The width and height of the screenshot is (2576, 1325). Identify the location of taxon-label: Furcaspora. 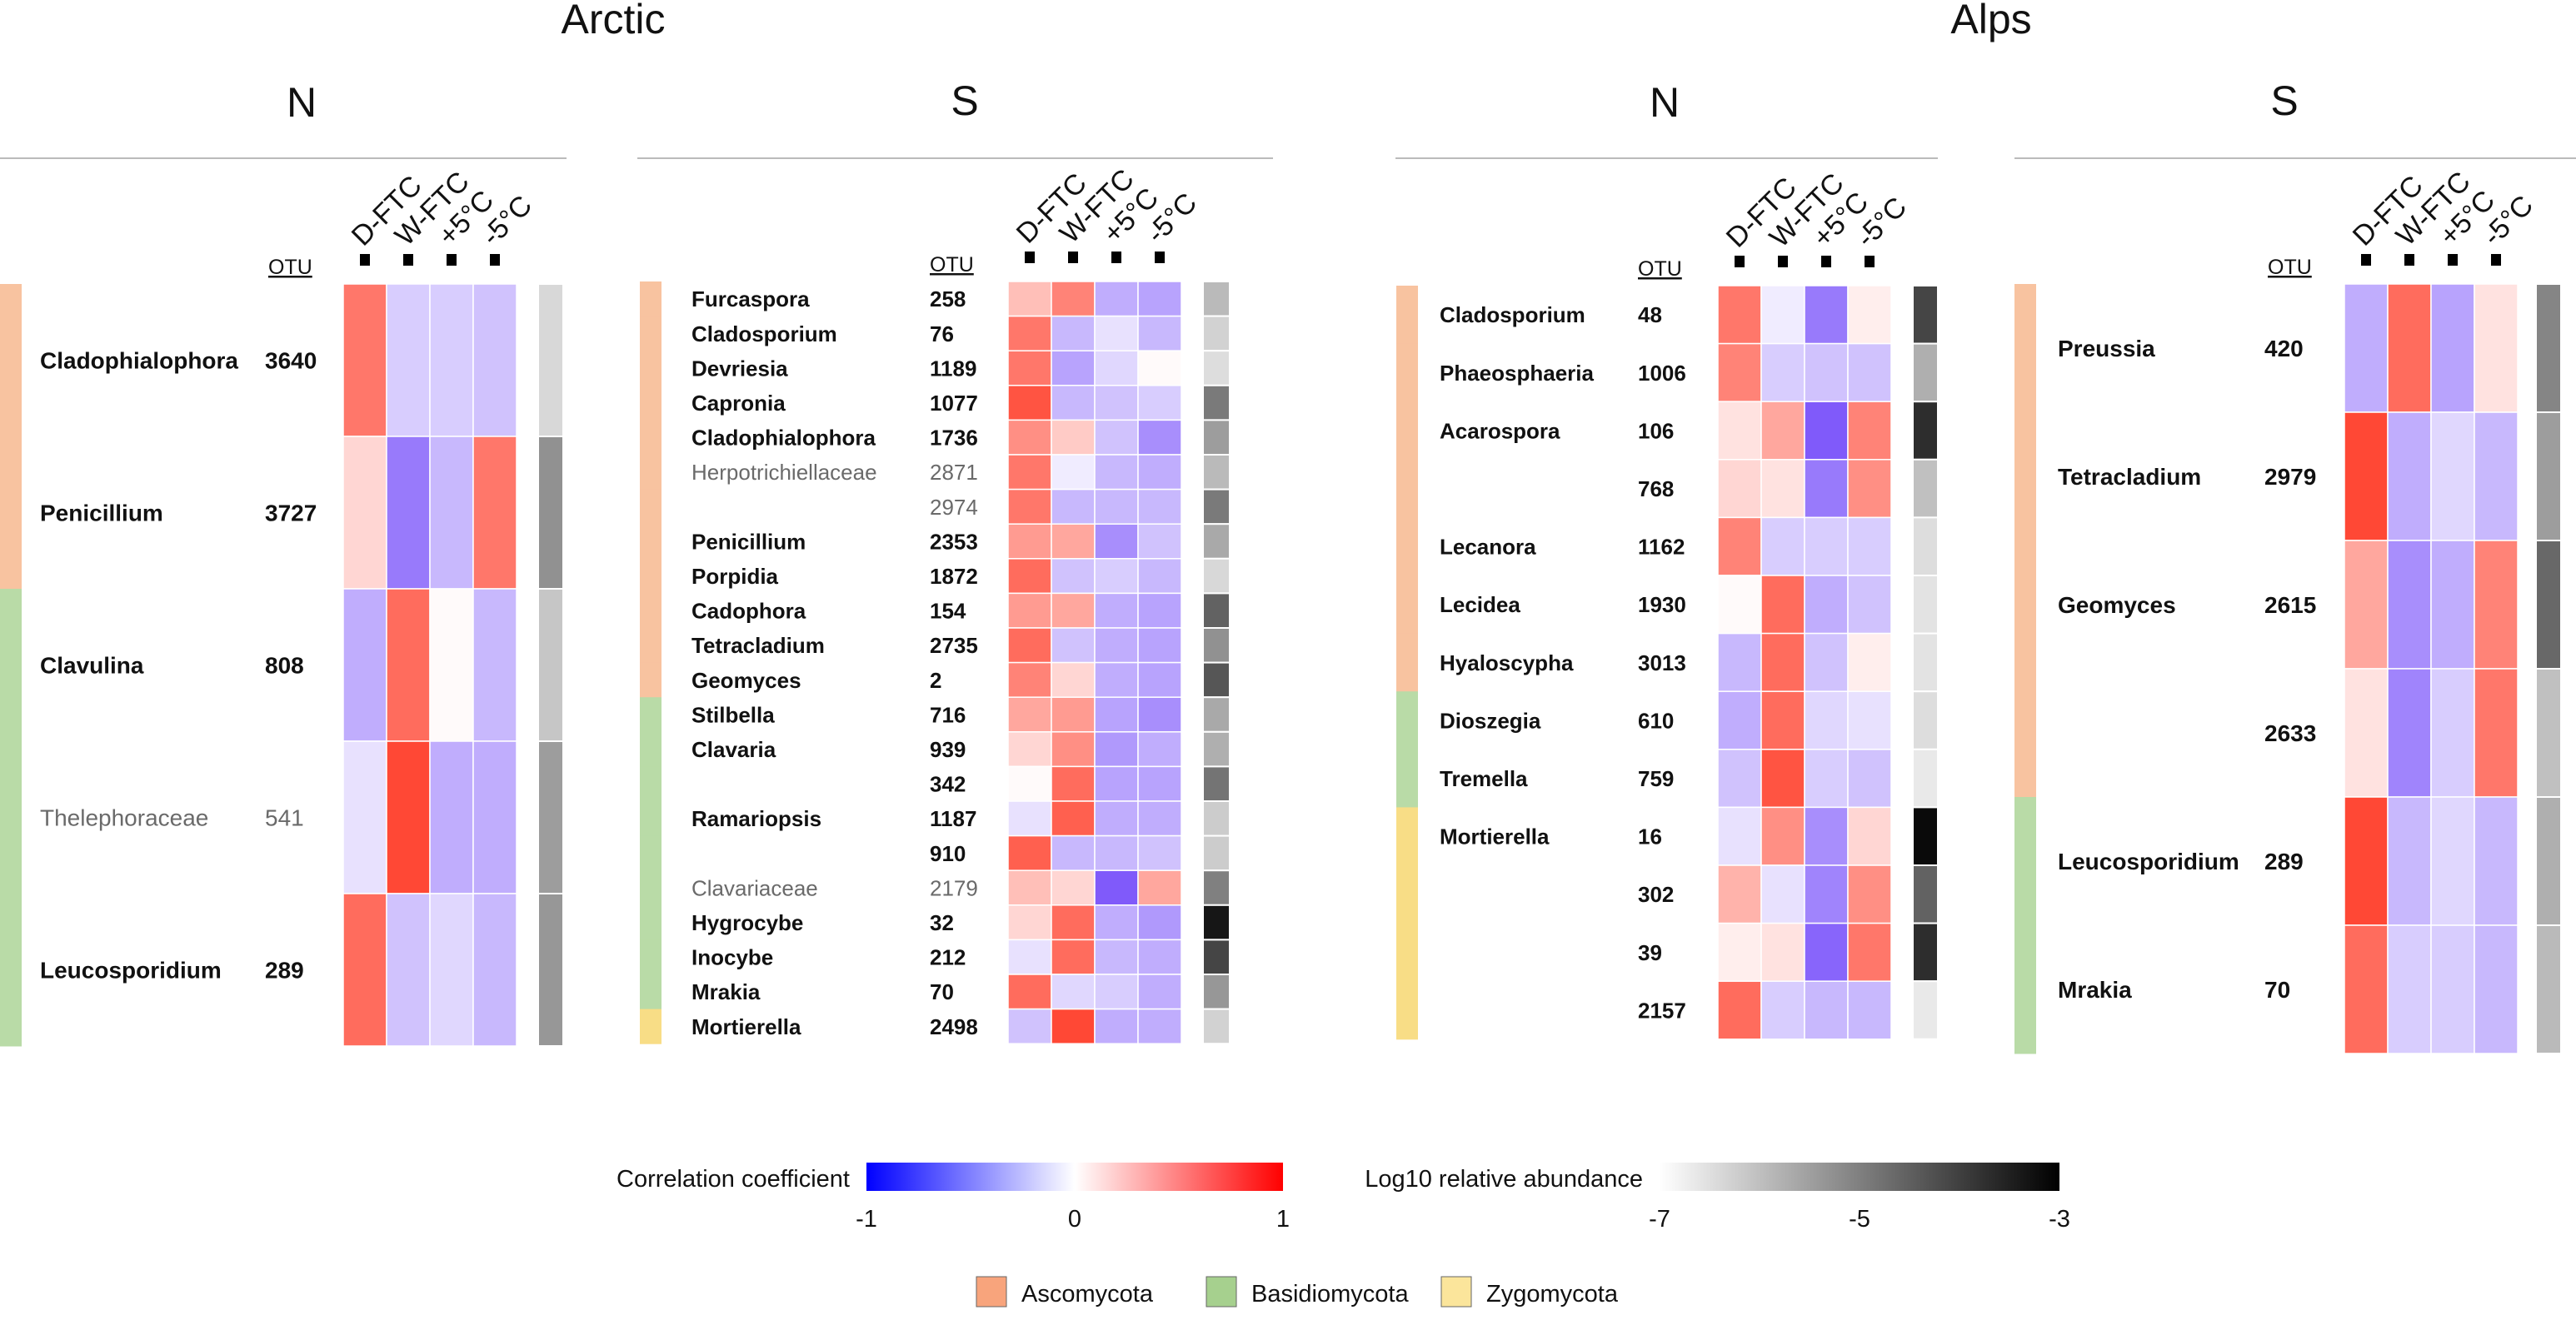
(750, 298).